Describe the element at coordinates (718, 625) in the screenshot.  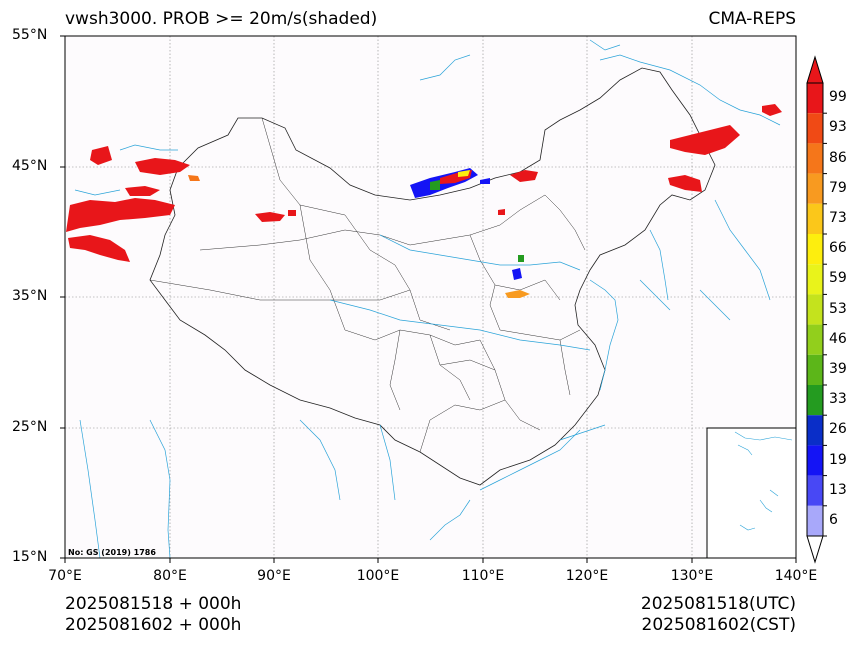
I see `valid-time-cst: 2025081602(CST)` at that location.